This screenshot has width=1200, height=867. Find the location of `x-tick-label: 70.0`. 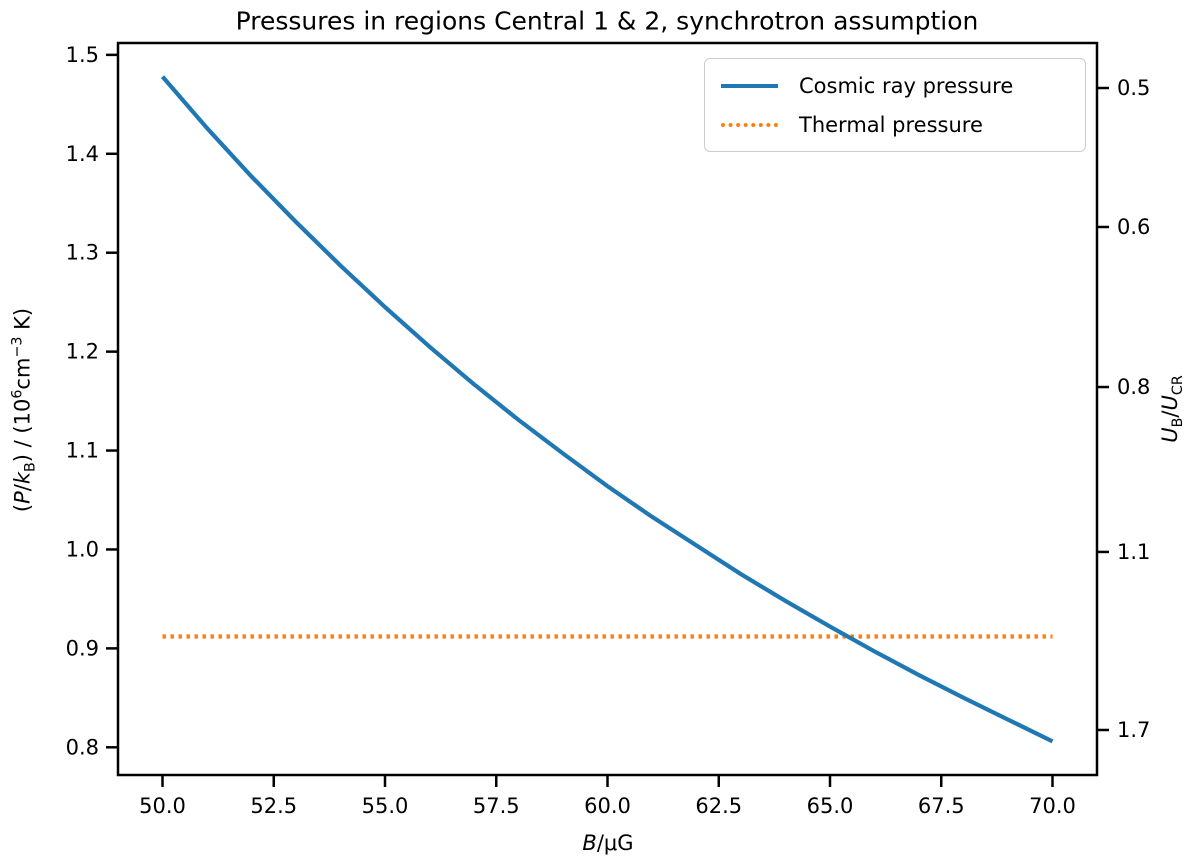

x-tick-label: 70.0 is located at coordinates (1052, 806).